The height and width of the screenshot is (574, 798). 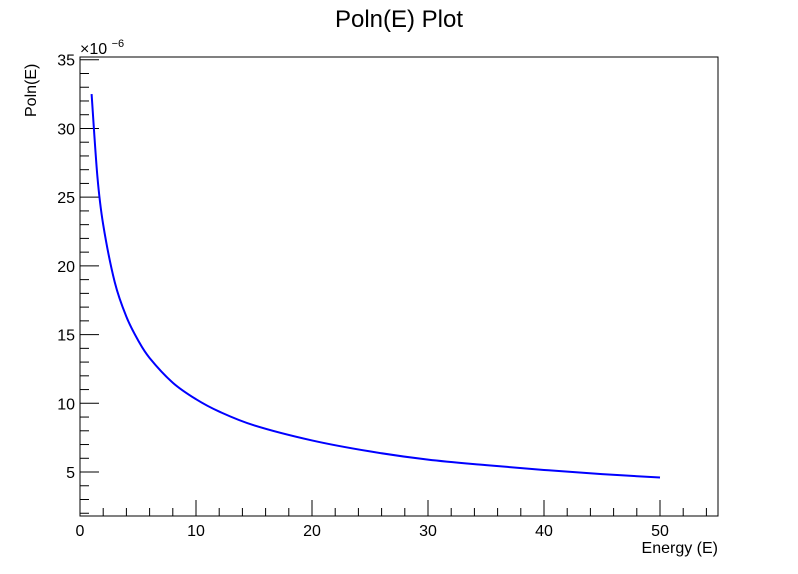 I want to click on y-tick-label: 5, so click(x=70, y=473).